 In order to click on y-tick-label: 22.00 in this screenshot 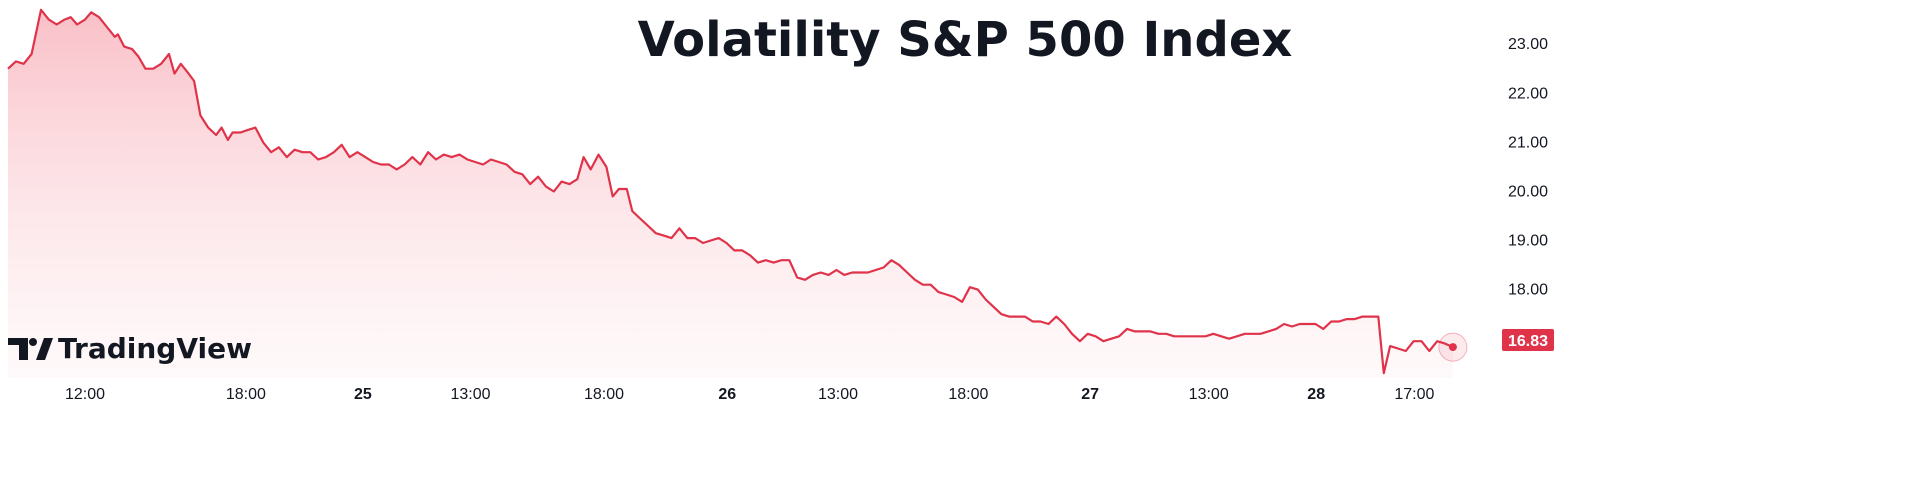, I will do `click(1528, 93)`.